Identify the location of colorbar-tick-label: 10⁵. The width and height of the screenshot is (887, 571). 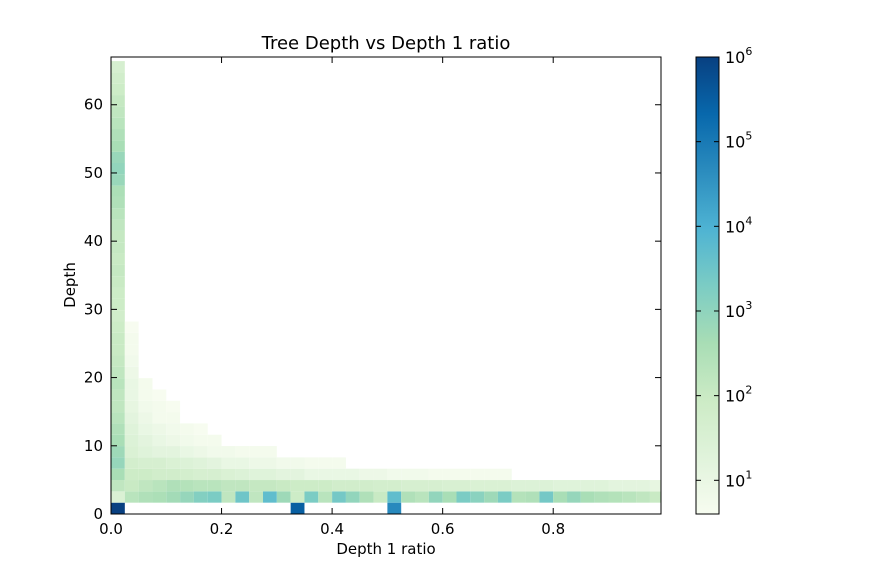
(738, 141).